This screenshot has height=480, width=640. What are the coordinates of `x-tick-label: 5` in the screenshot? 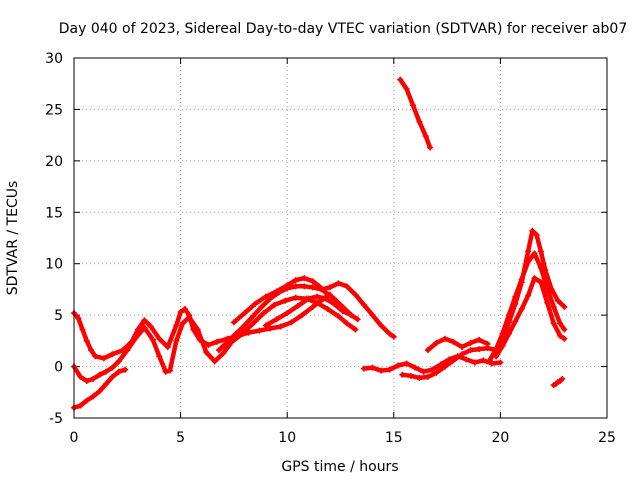 It's located at (180, 438).